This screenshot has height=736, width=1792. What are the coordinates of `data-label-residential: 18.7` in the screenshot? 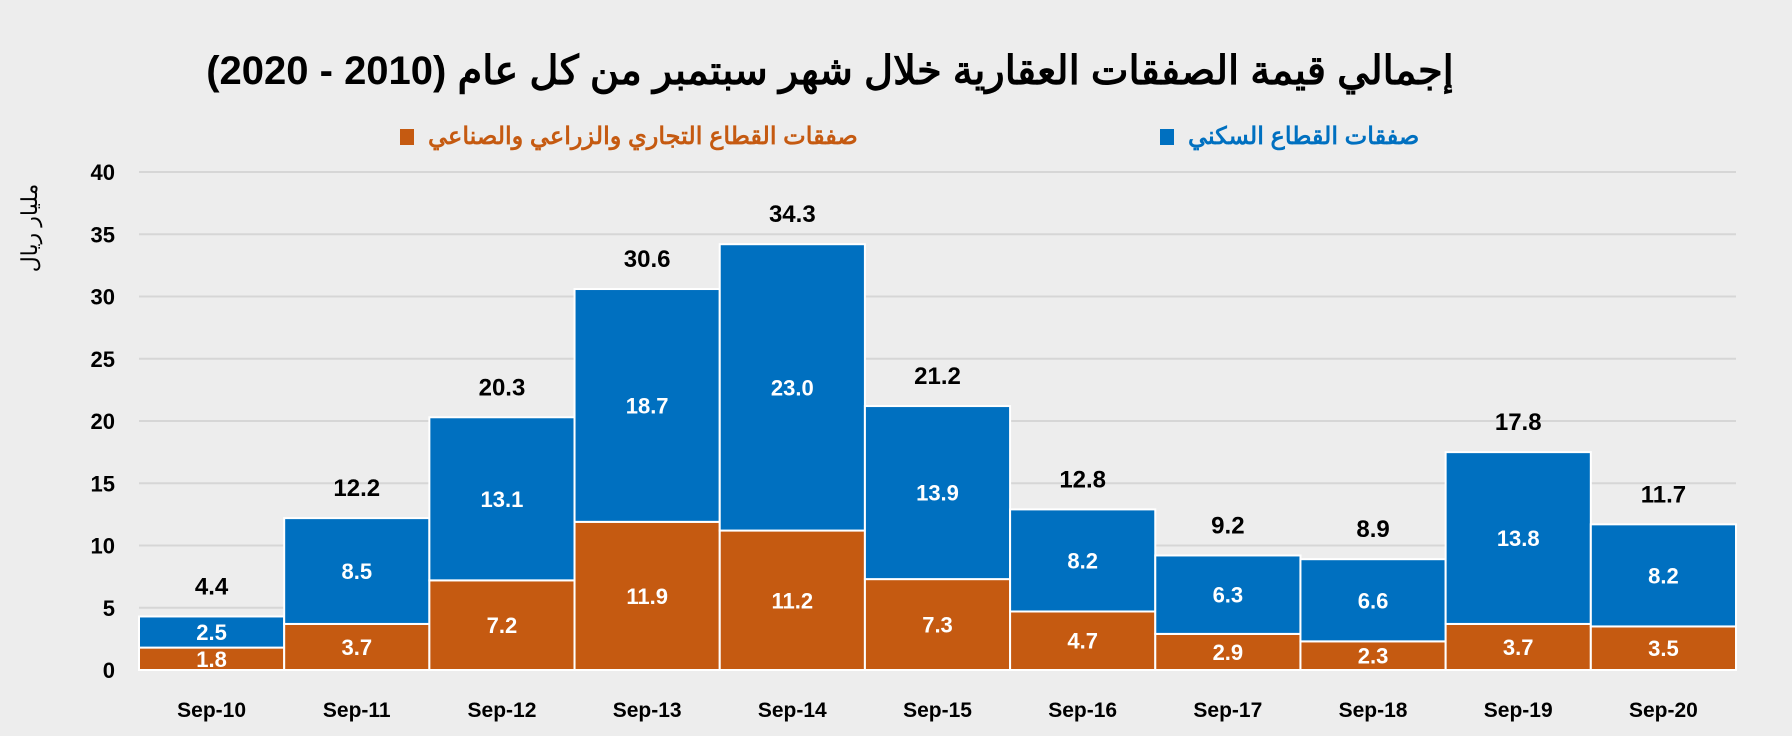 It's located at (647, 405).